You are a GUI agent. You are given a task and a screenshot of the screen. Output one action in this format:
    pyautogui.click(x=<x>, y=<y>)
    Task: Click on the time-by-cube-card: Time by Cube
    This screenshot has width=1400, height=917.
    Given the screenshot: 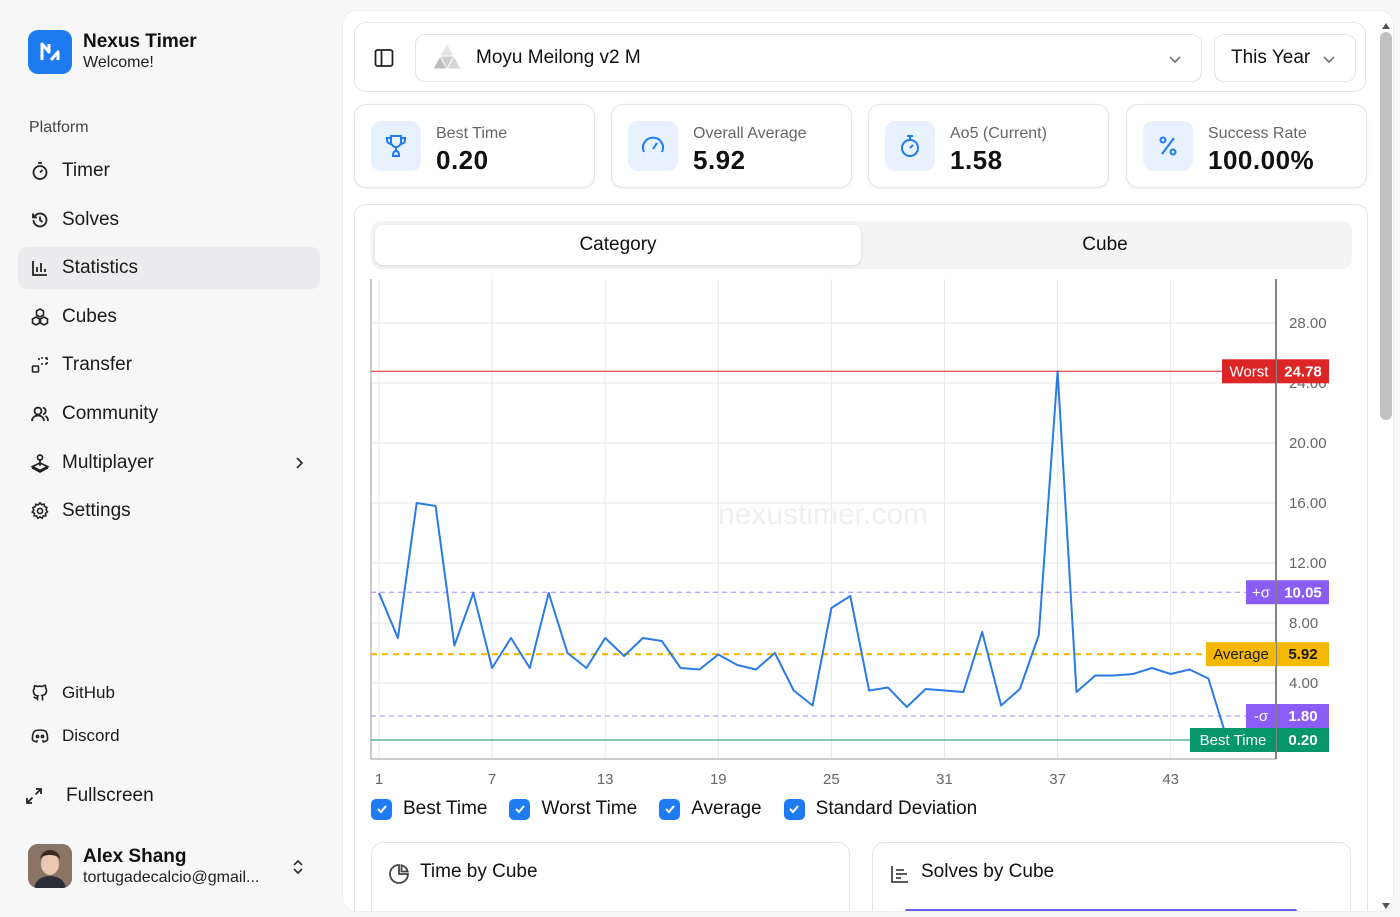 What is the action you would take?
    pyautogui.click(x=610, y=876)
    